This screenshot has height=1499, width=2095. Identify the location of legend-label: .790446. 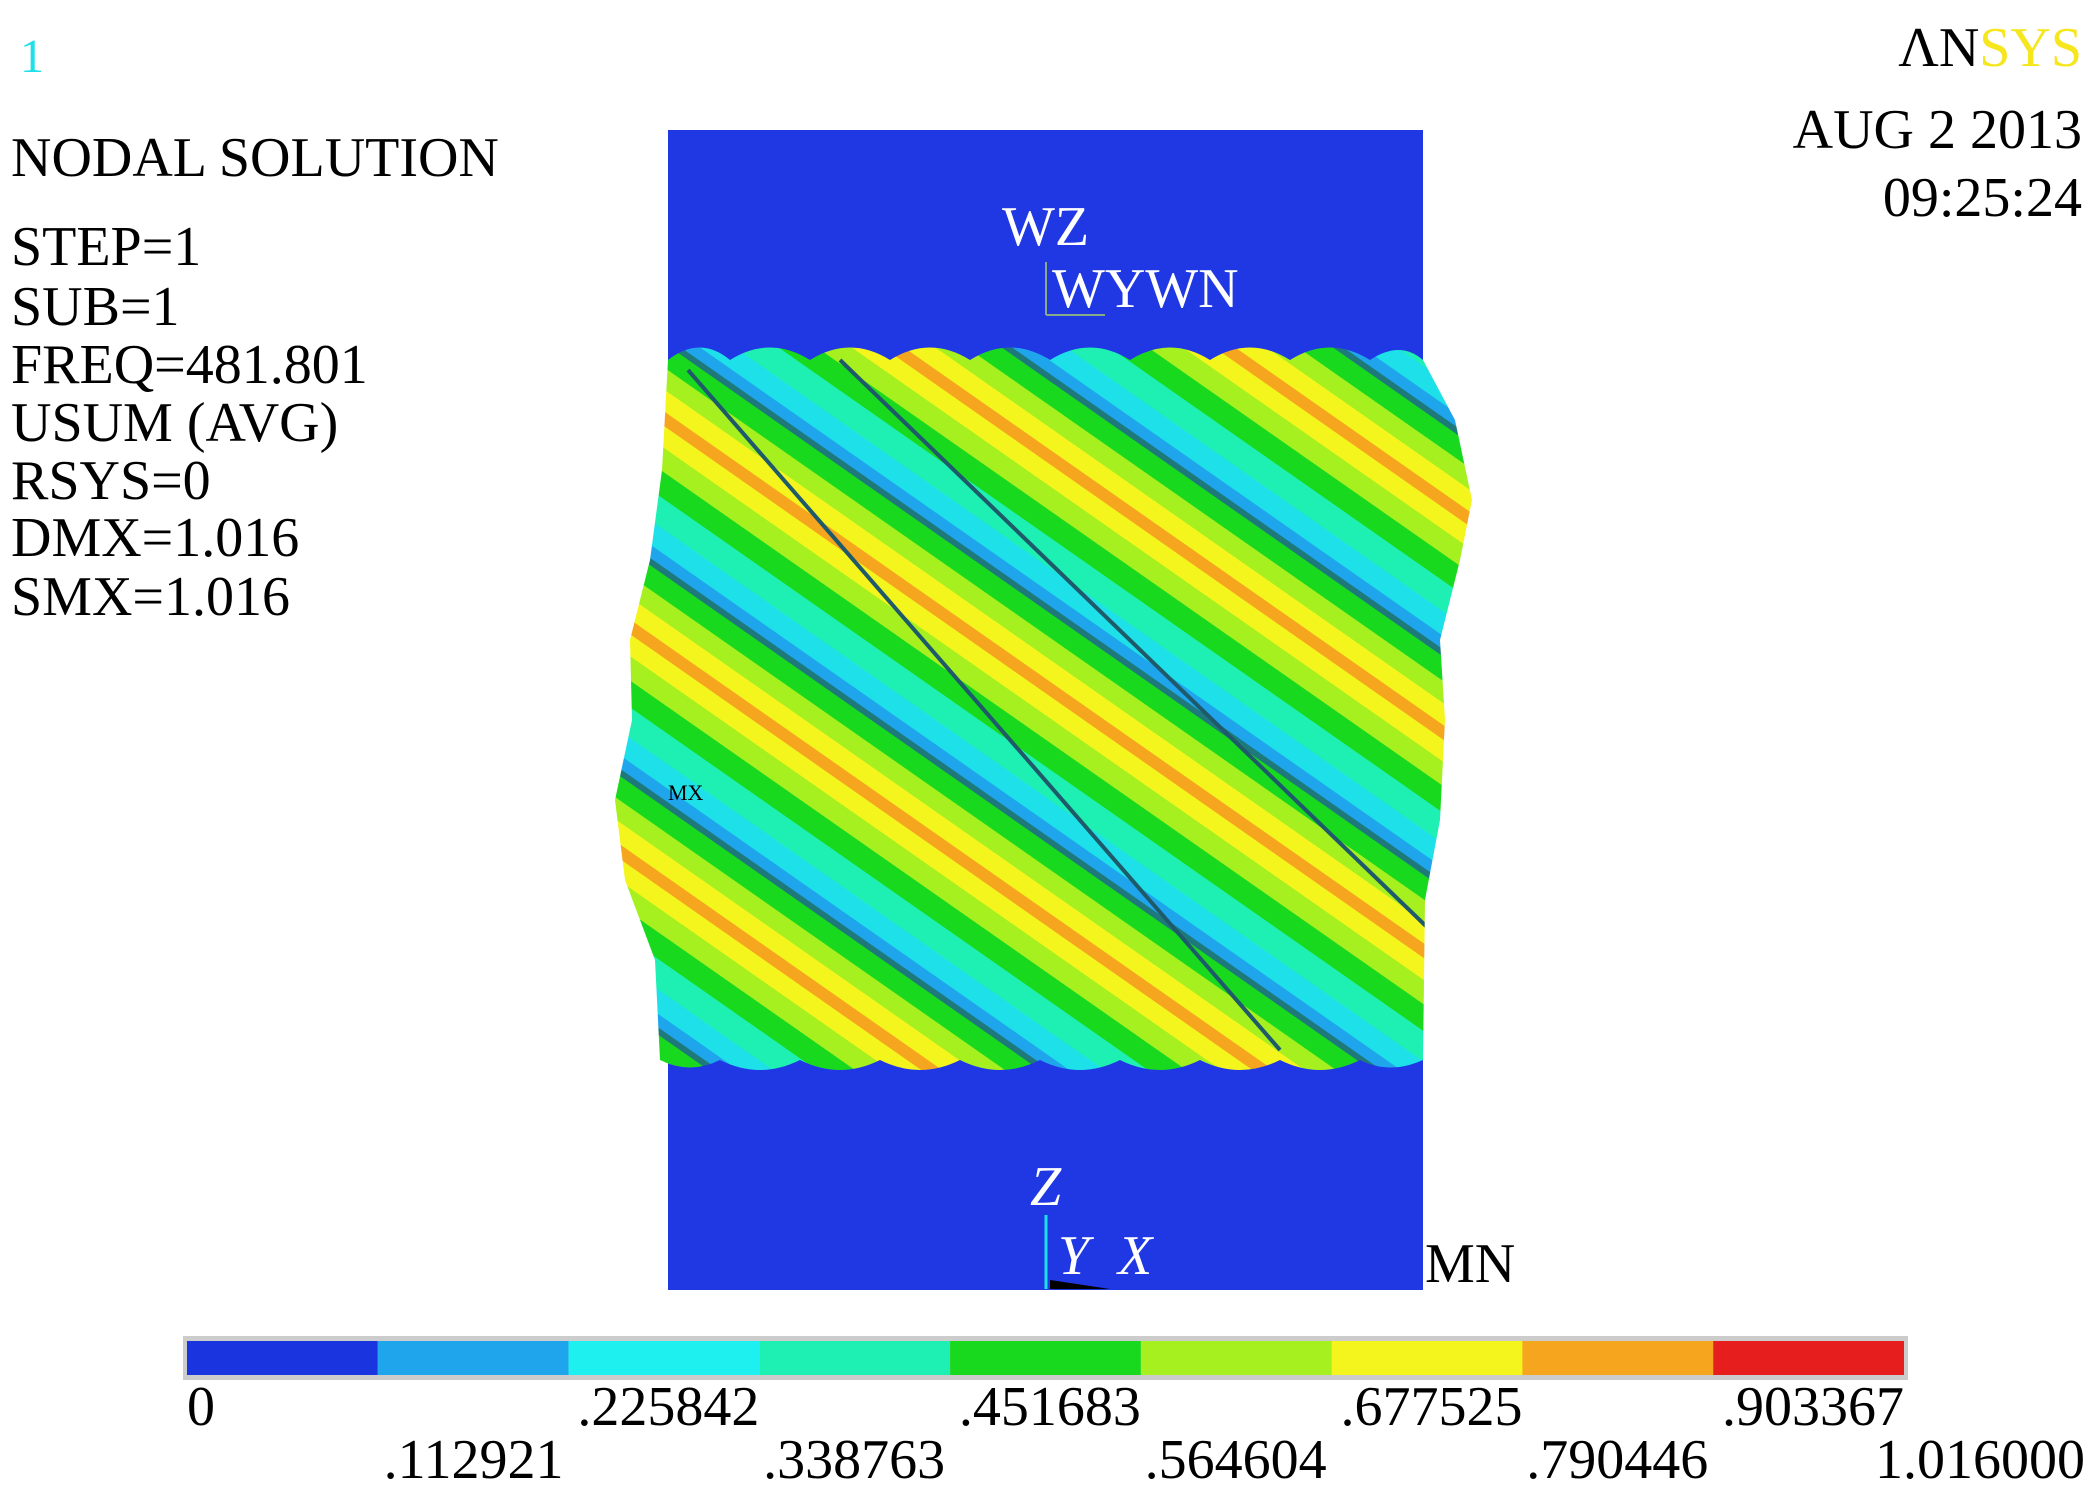
(1617, 1460).